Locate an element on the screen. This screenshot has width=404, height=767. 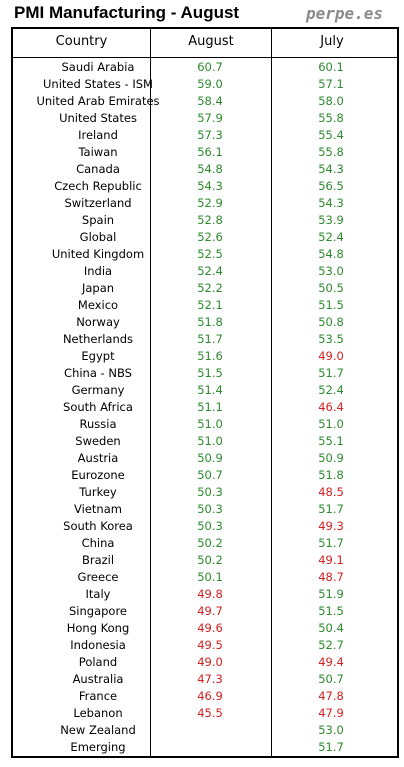
table-row: Austria 50.9 50.9 is located at coordinates (205, 458).